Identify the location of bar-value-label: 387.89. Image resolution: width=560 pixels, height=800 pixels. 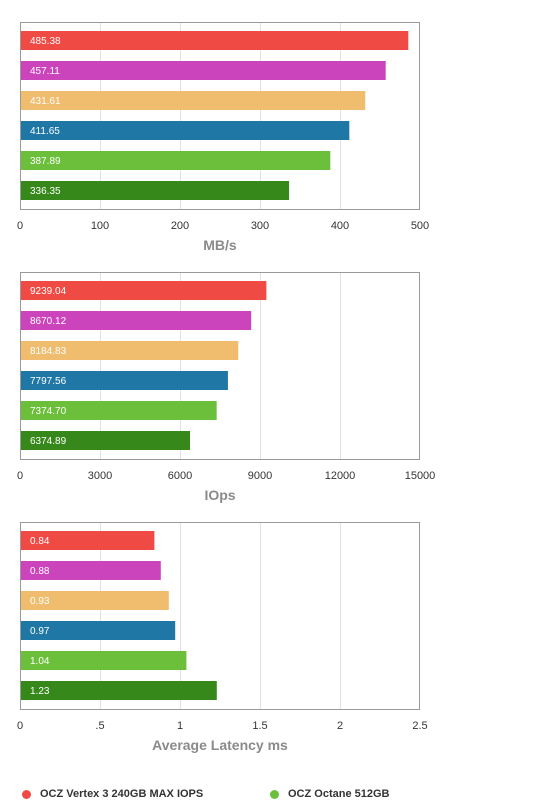
(45, 161).